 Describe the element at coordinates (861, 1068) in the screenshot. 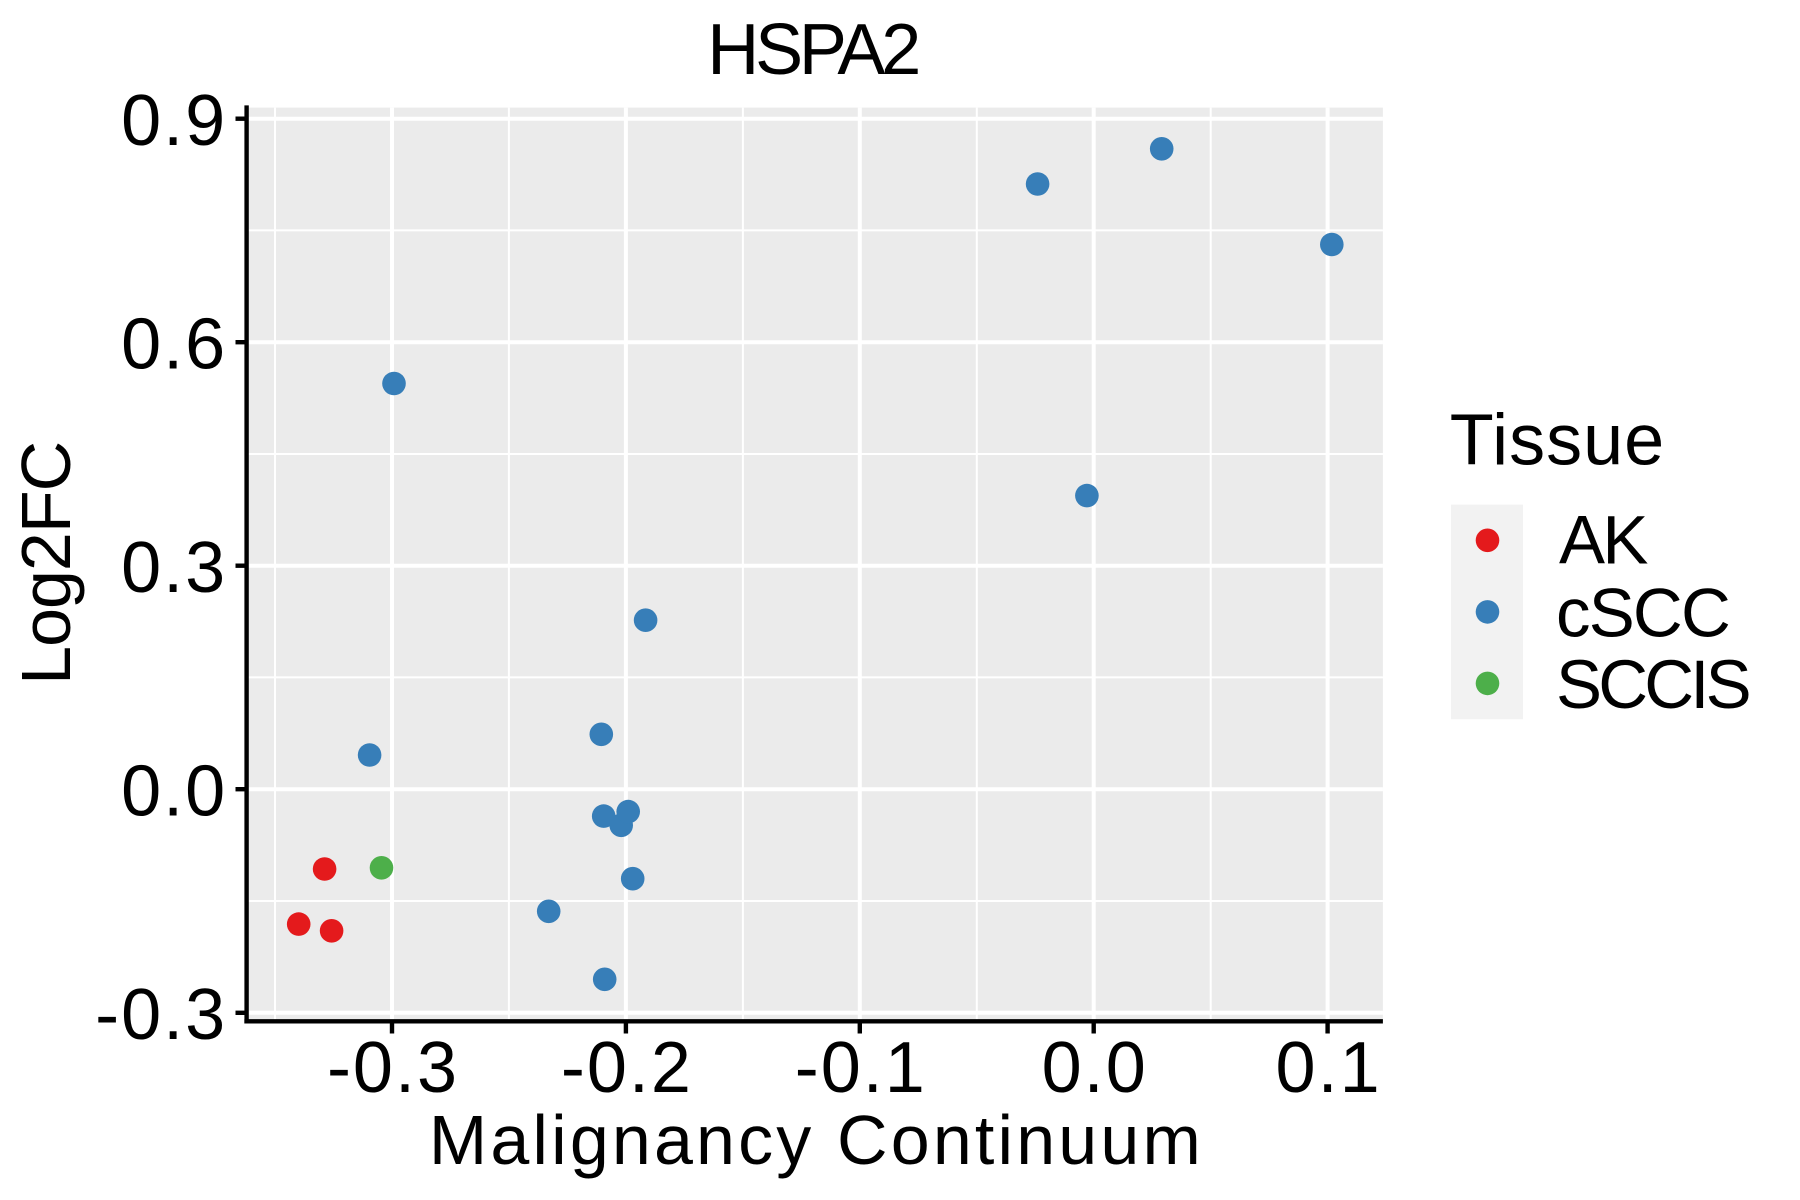

I see `svg-text: -0.1` at that location.